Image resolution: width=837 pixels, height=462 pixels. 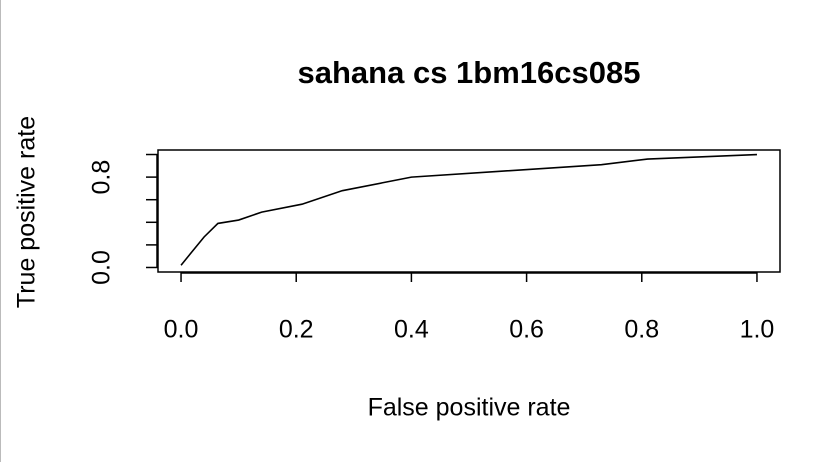 What do you see at coordinates (469, 408) in the screenshot?
I see `x-axis-label: False positive rate` at bounding box center [469, 408].